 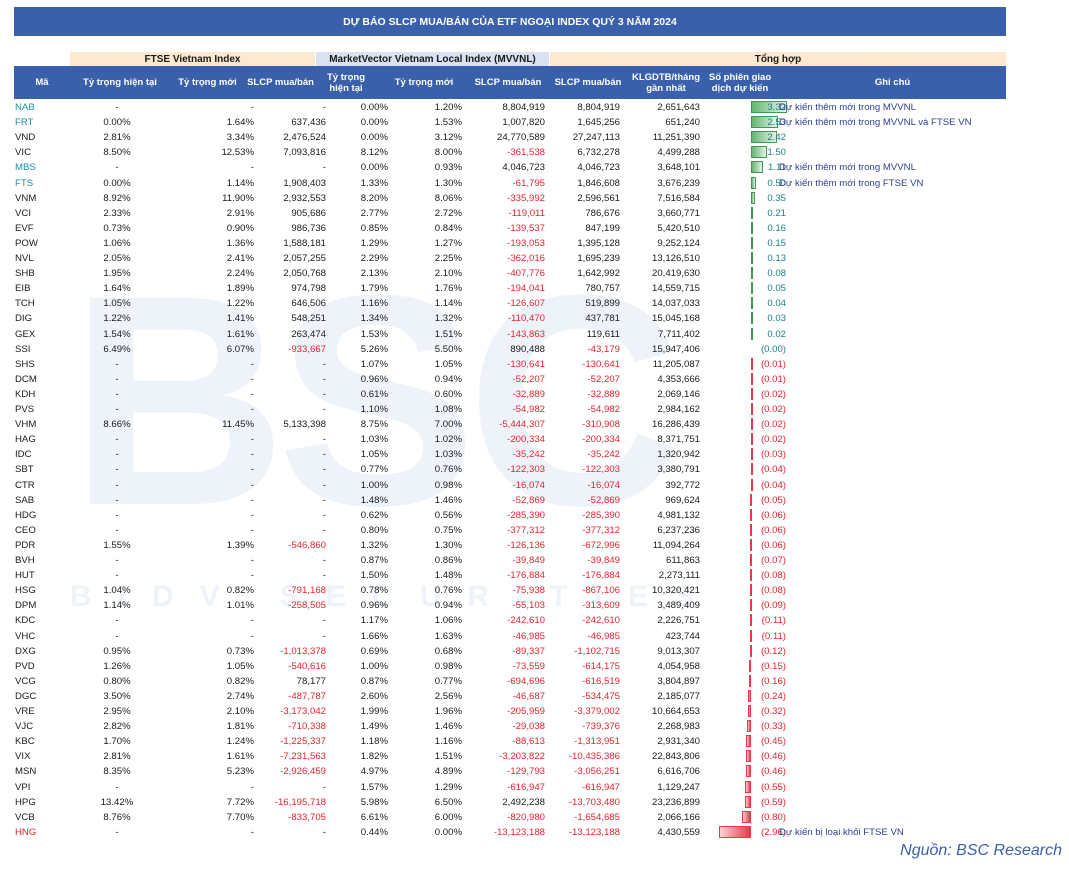 What do you see at coordinates (597, 817) in the screenshot?
I see `cell-total-slcp: -1,654,685` at bounding box center [597, 817].